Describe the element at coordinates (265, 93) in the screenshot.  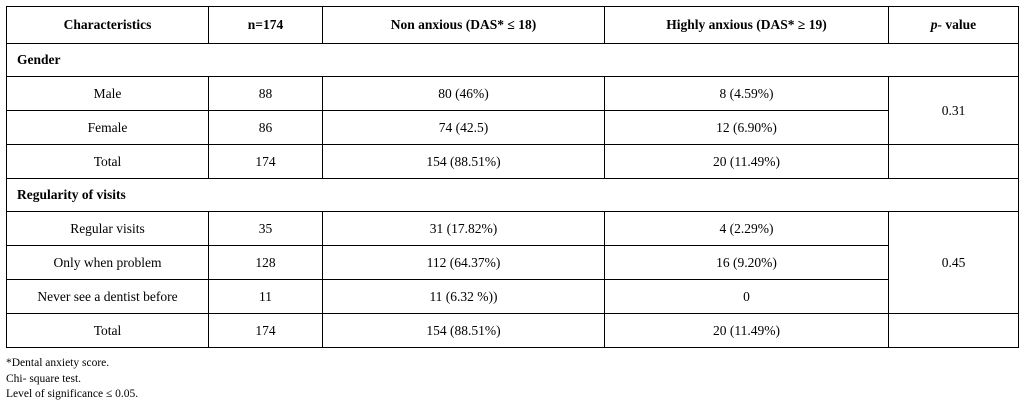
I see `row-n: 88` at that location.